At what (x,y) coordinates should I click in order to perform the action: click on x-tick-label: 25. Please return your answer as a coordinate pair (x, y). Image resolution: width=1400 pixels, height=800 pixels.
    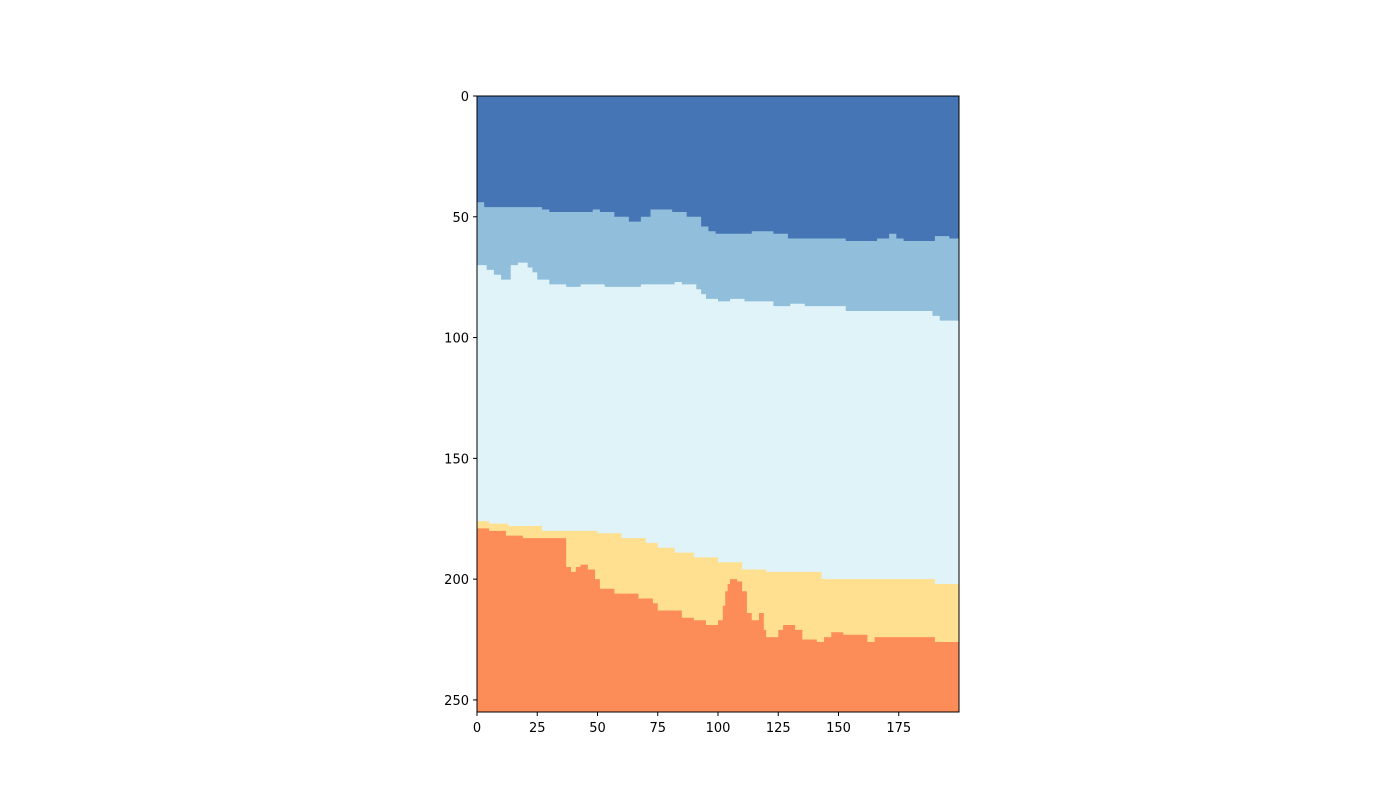
    Looking at the image, I should click on (537, 728).